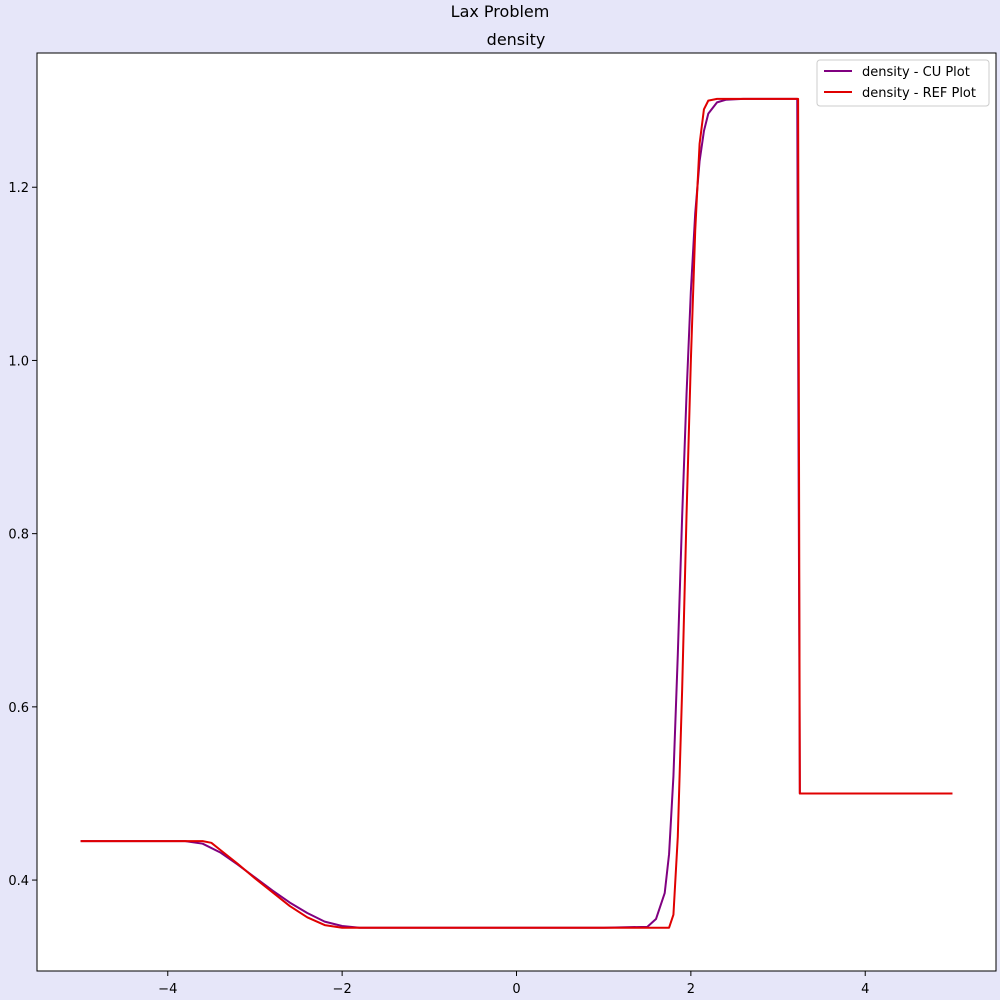 This screenshot has width=1000, height=1000. What do you see at coordinates (18, 881) in the screenshot?
I see `y-tick-label-0: 0.4` at bounding box center [18, 881].